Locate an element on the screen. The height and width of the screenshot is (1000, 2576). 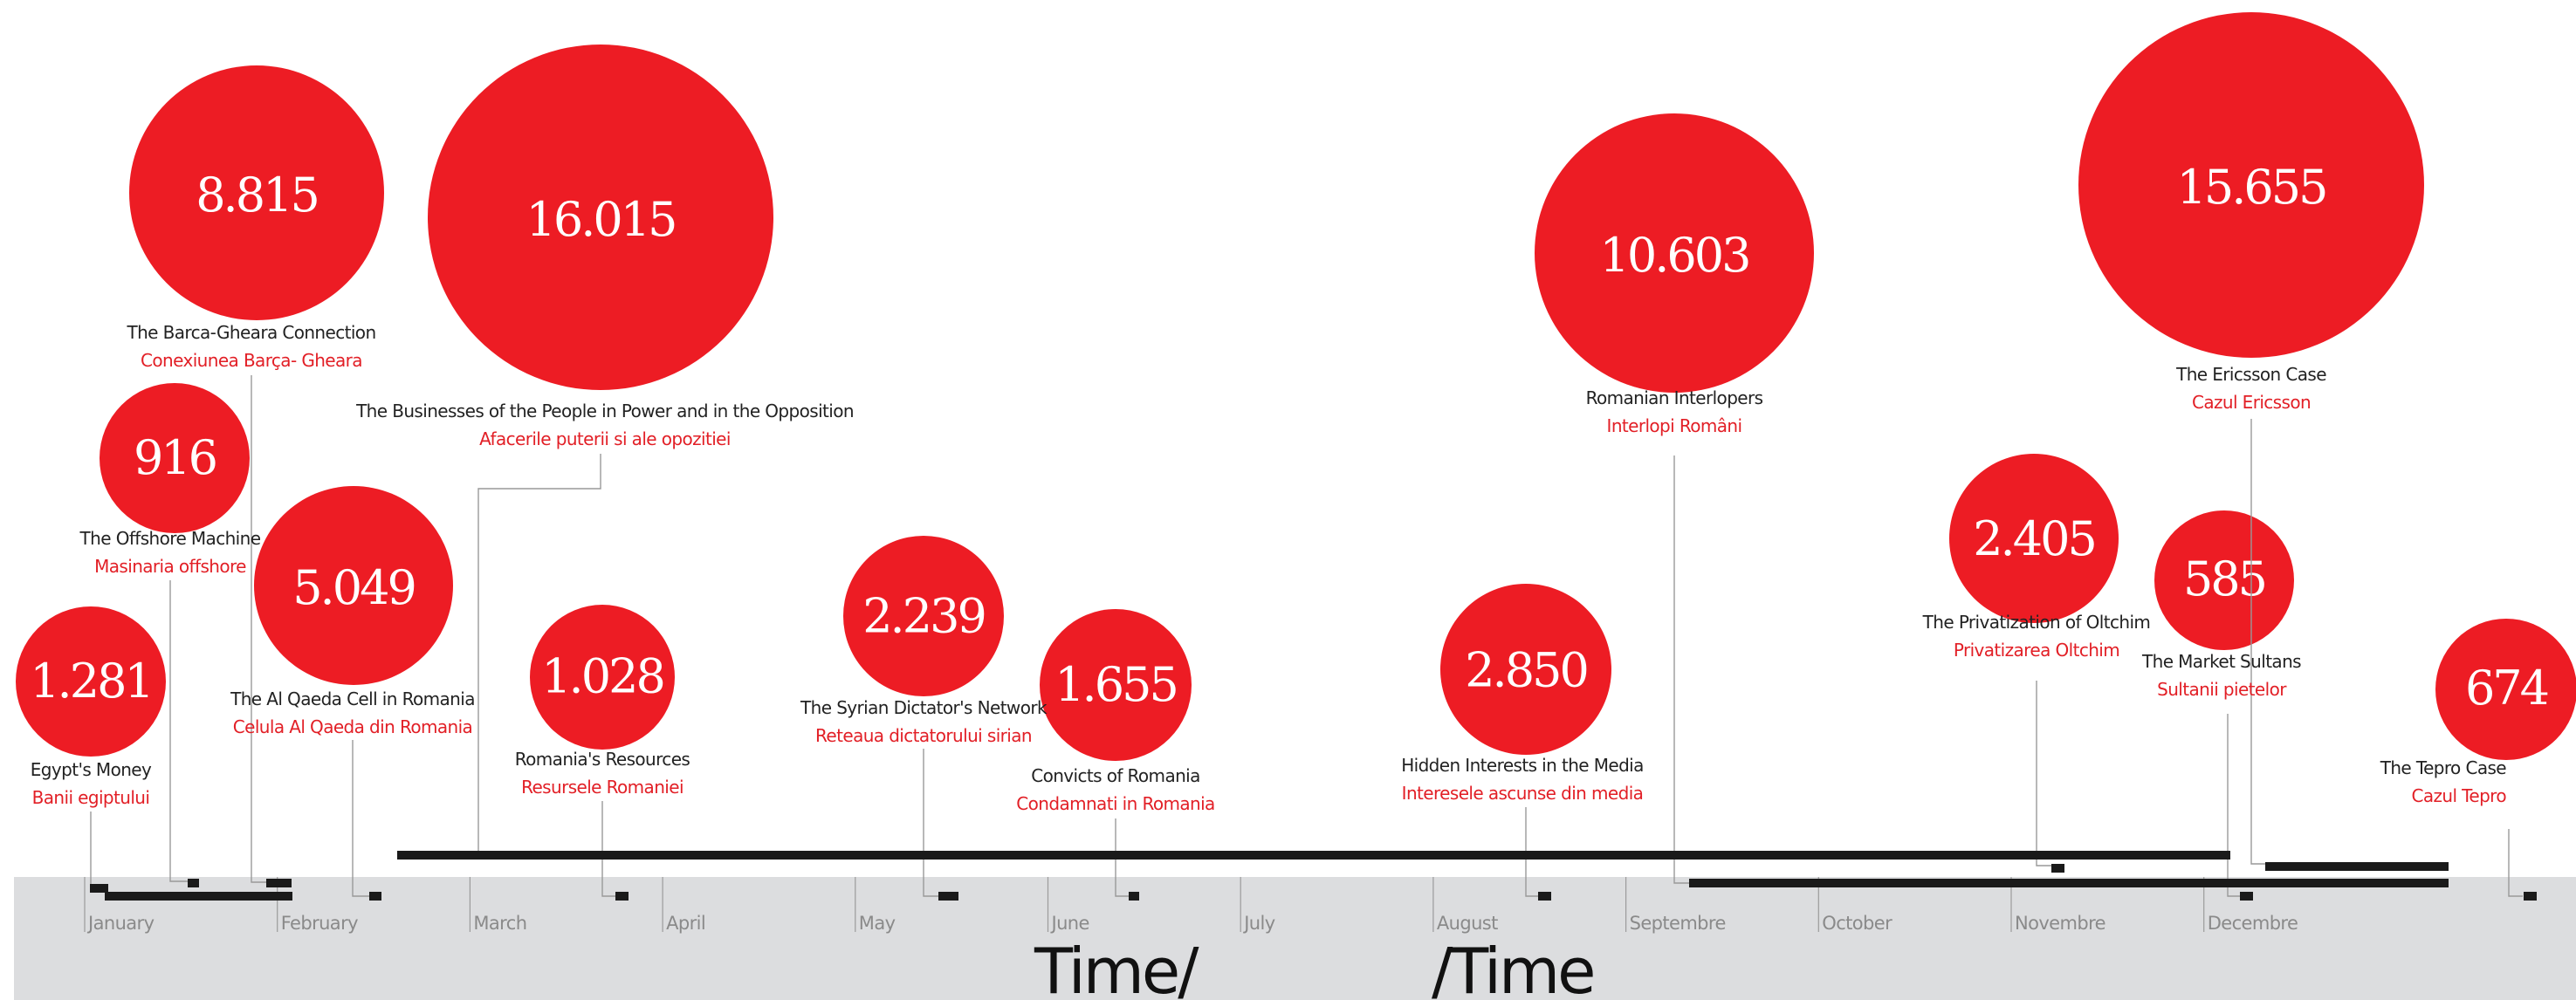
item-title-en: The Tepro Case is located at coordinates (2443, 767).